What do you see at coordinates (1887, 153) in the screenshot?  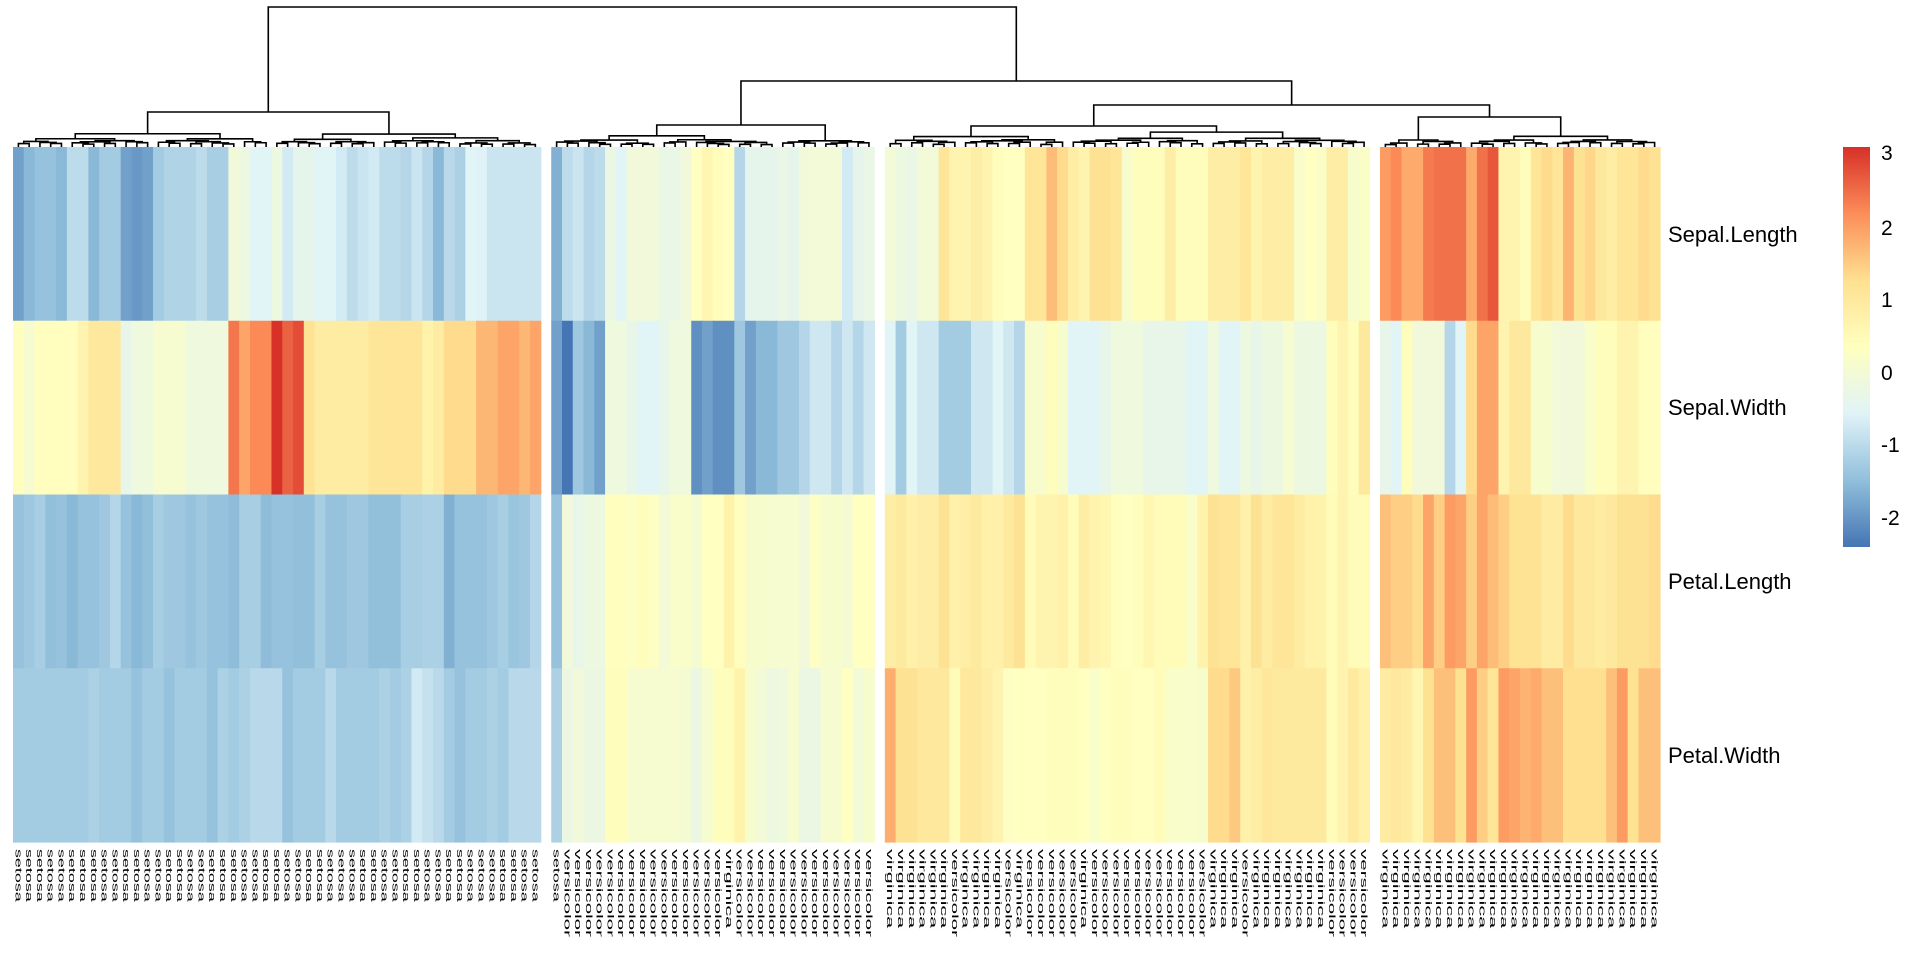 I see `legend-tick-3: 3` at bounding box center [1887, 153].